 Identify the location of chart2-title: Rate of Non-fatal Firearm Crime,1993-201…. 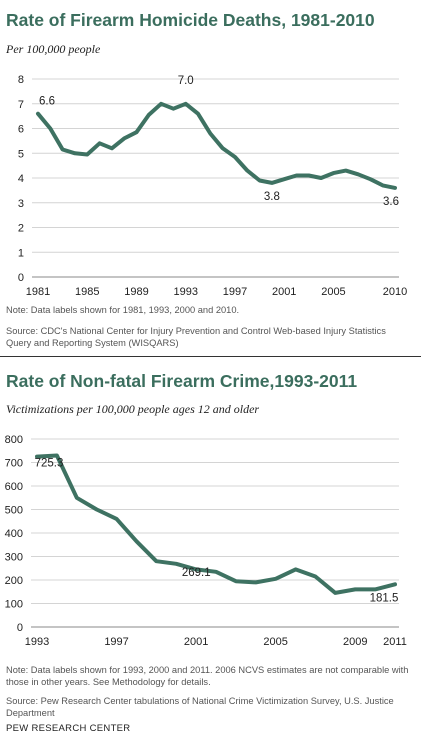
(182, 381).